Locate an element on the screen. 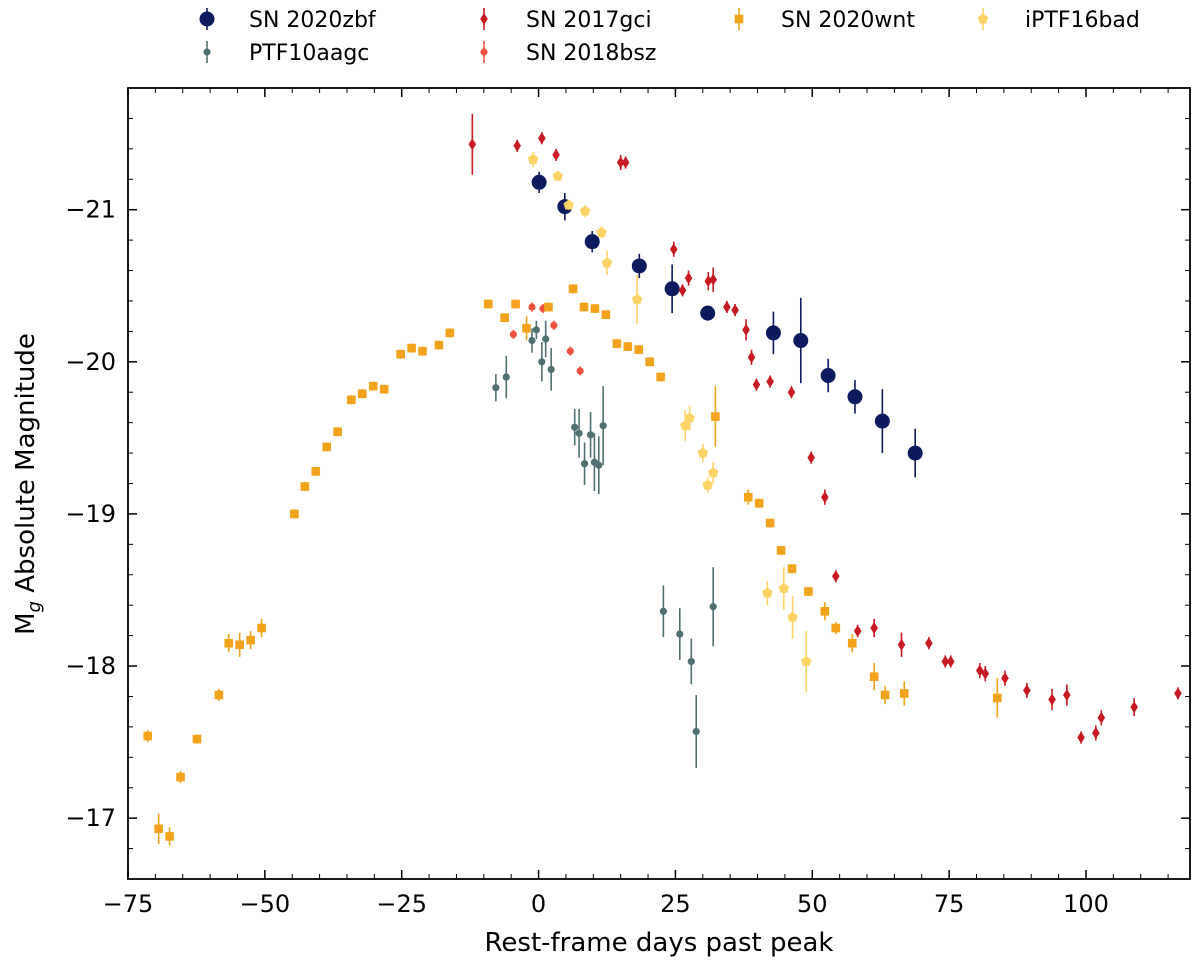  x-tick-label: 50 is located at coordinates (812, 904).